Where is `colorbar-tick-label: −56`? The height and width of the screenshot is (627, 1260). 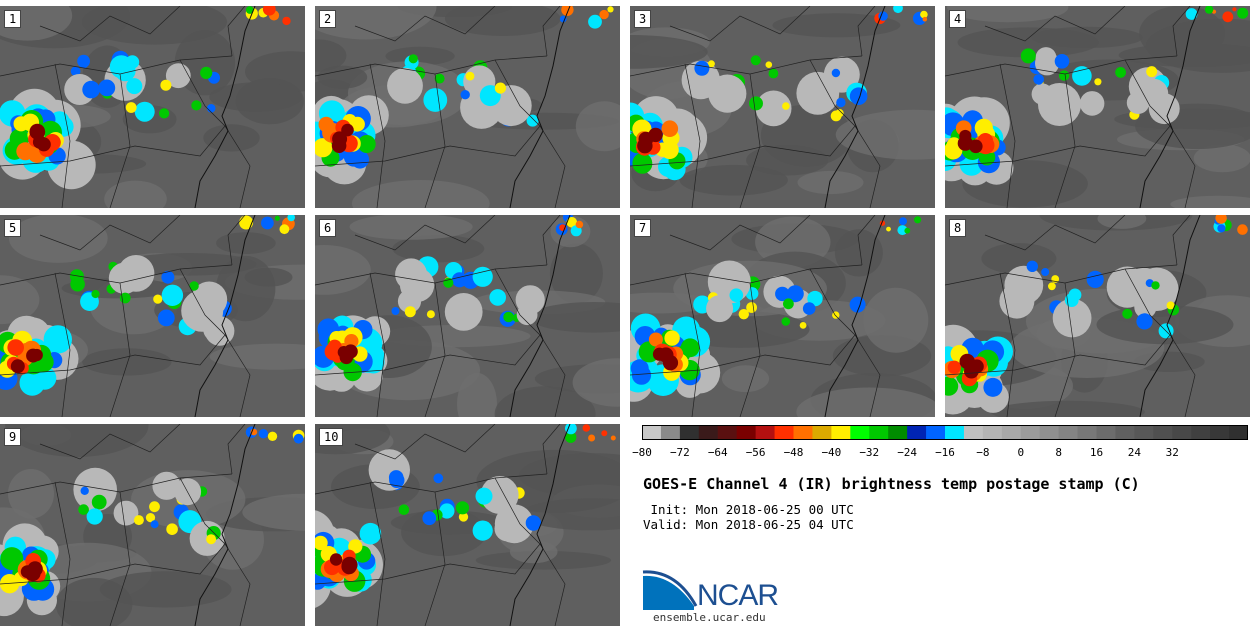
colorbar-tick-label: −56 is located at coordinates (755, 452).